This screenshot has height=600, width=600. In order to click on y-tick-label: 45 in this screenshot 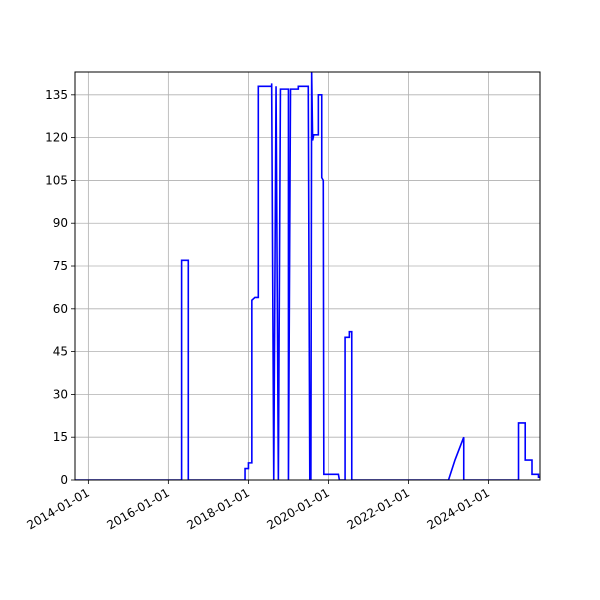, I will do `click(60, 352)`.